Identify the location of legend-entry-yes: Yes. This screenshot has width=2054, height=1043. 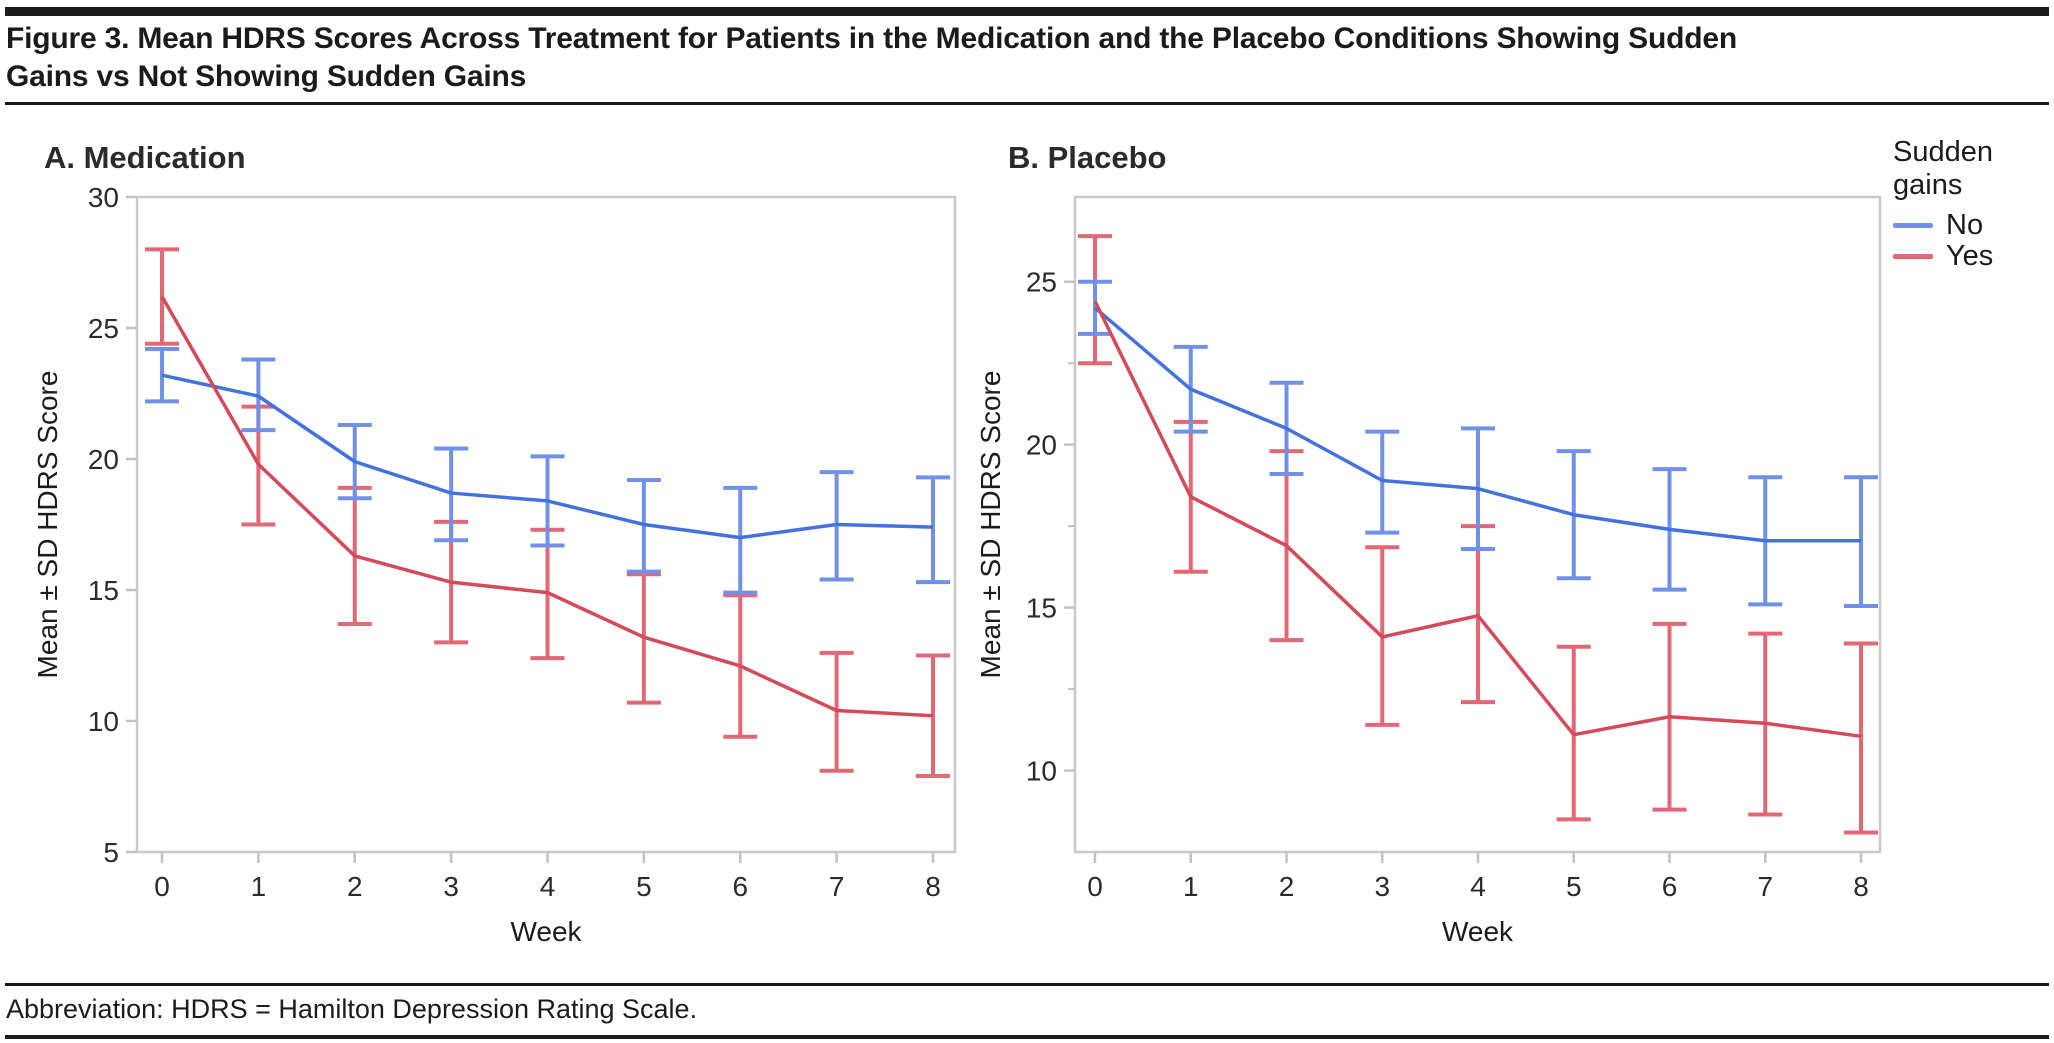
(1972, 256).